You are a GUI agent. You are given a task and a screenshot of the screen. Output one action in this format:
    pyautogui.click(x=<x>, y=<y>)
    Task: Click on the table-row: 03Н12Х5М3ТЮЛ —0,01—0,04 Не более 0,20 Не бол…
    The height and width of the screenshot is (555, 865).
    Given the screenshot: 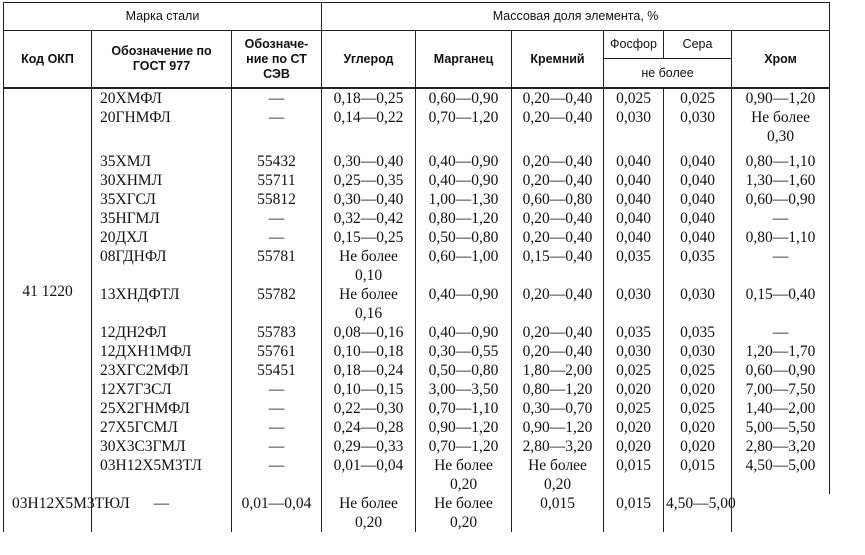 What is the action you would take?
    pyautogui.click(x=416, y=513)
    